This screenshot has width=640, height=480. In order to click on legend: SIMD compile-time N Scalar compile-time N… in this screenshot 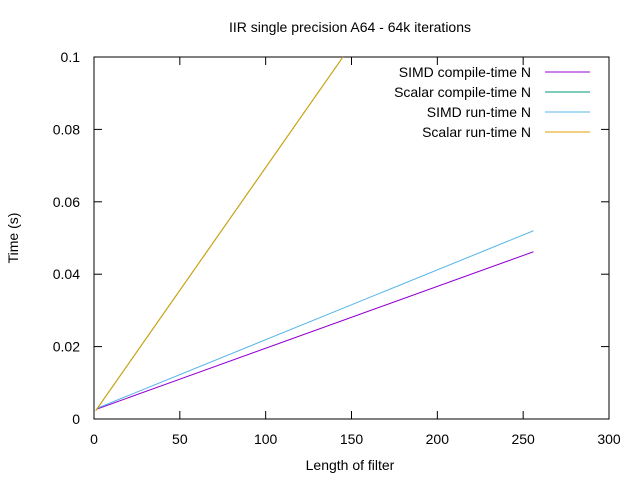, I will do `click(492, 102)`.